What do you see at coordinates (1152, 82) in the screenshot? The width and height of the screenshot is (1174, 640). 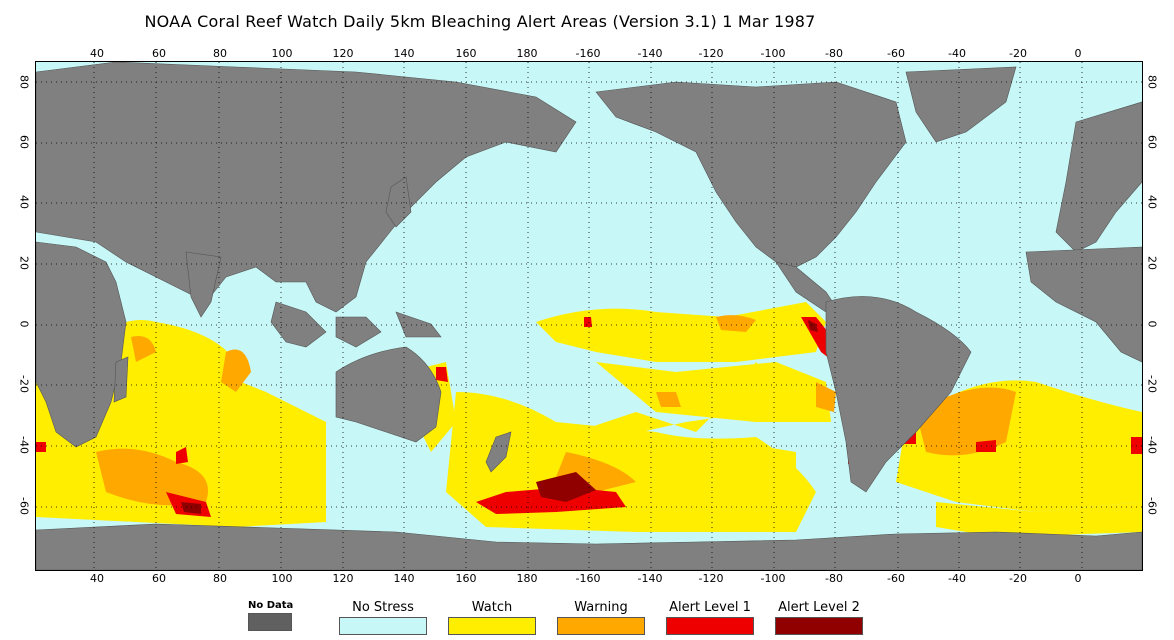 I see `lat-label-right: 80` at bounding box center [1152, 82].